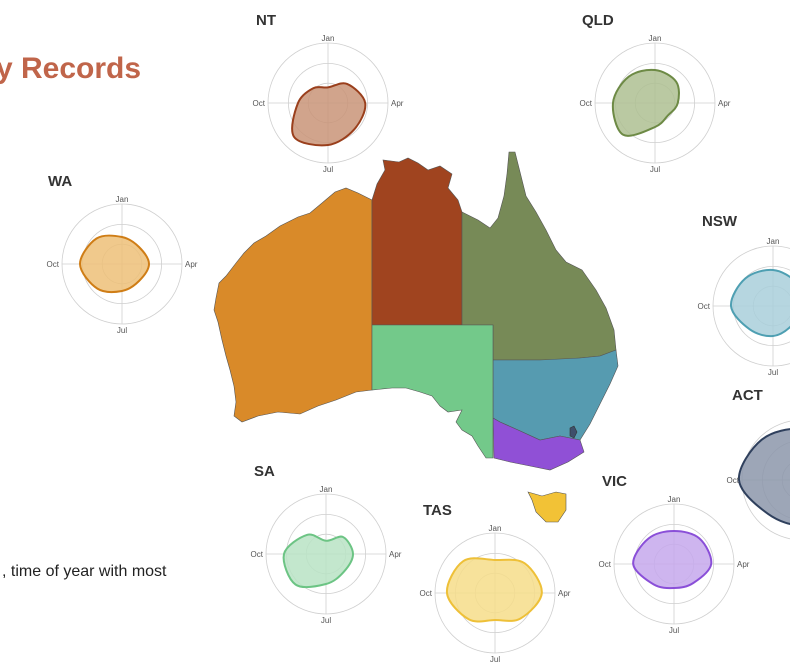  Describe the element at coordinates (645, 102) in the screenshot. I see `radar-shape-qld` at that location.